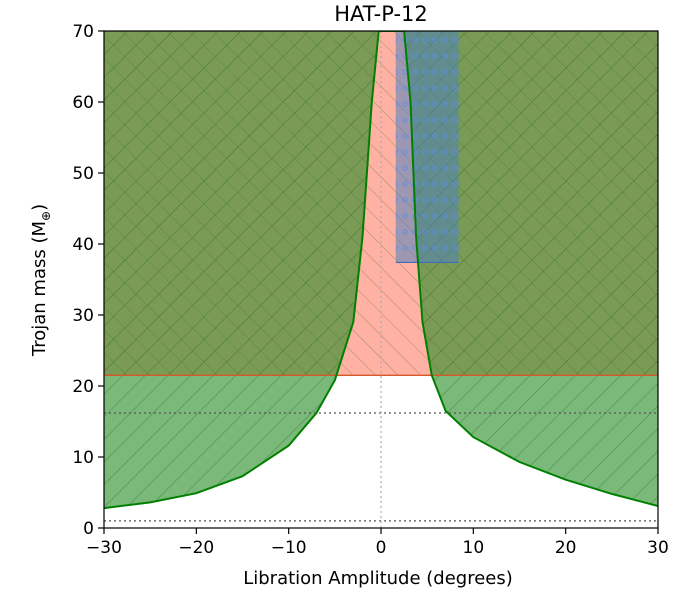  Describe the element at coordinates (83, 32) in the screenshot. I see `y-tick-label-7: 70` at that location.